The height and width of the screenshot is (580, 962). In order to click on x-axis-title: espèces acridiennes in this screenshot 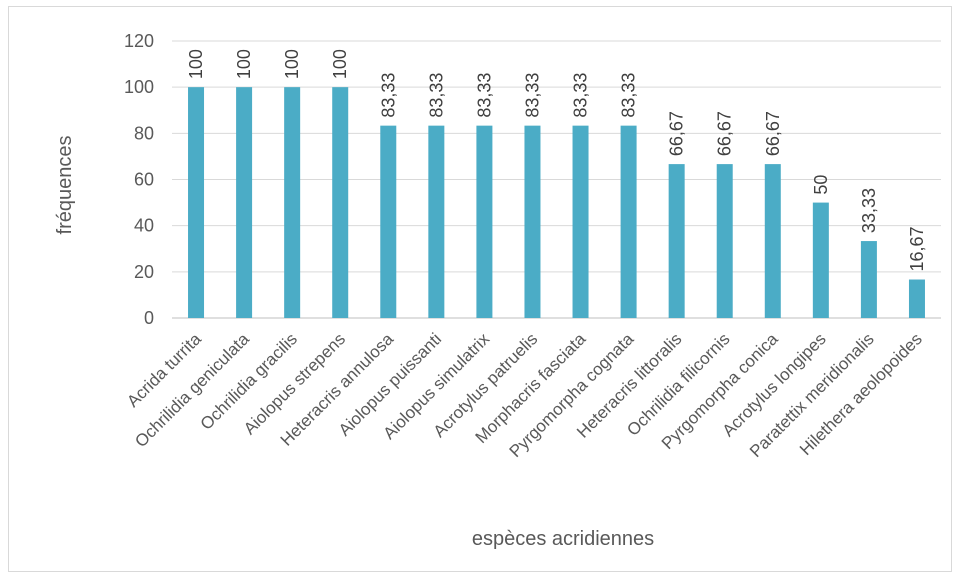, I will do `click(563, 539)`.